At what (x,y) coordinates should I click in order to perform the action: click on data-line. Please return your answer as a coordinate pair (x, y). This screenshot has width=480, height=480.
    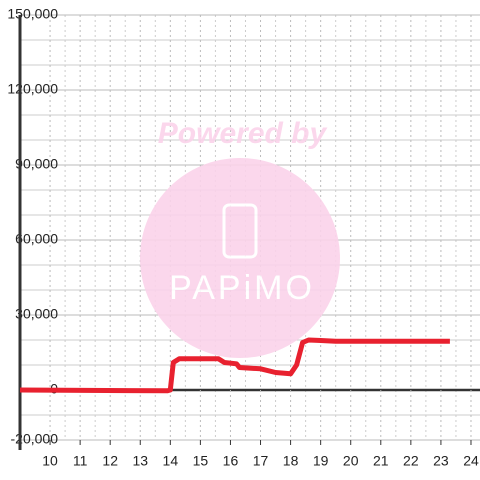
    Looking at the image, I should click on (234, 365).